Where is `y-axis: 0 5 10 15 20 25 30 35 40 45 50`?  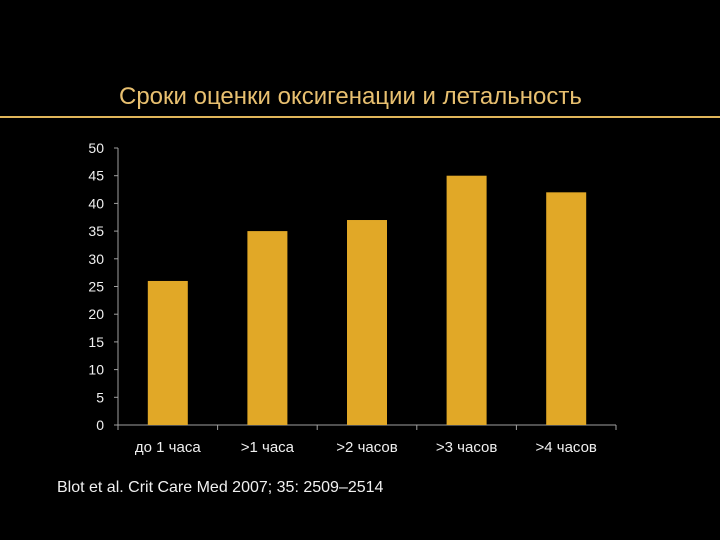 y-axis: 0 5 10 15 20 25 30 35 40 45 50 is located at coordinates (103, 286).